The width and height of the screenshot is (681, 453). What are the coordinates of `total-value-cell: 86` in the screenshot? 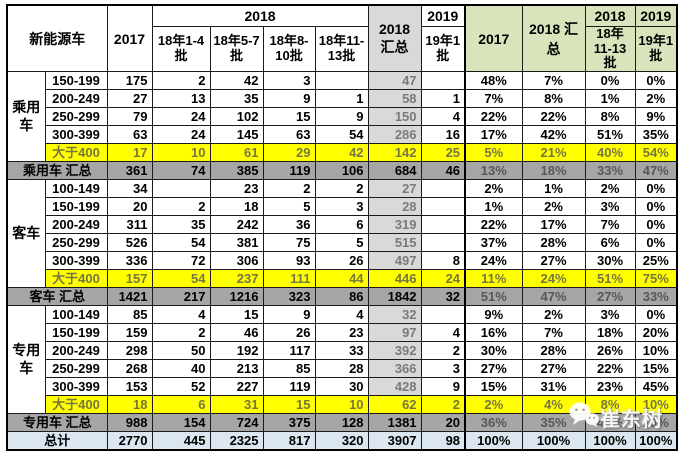 It's located at (341, 296).